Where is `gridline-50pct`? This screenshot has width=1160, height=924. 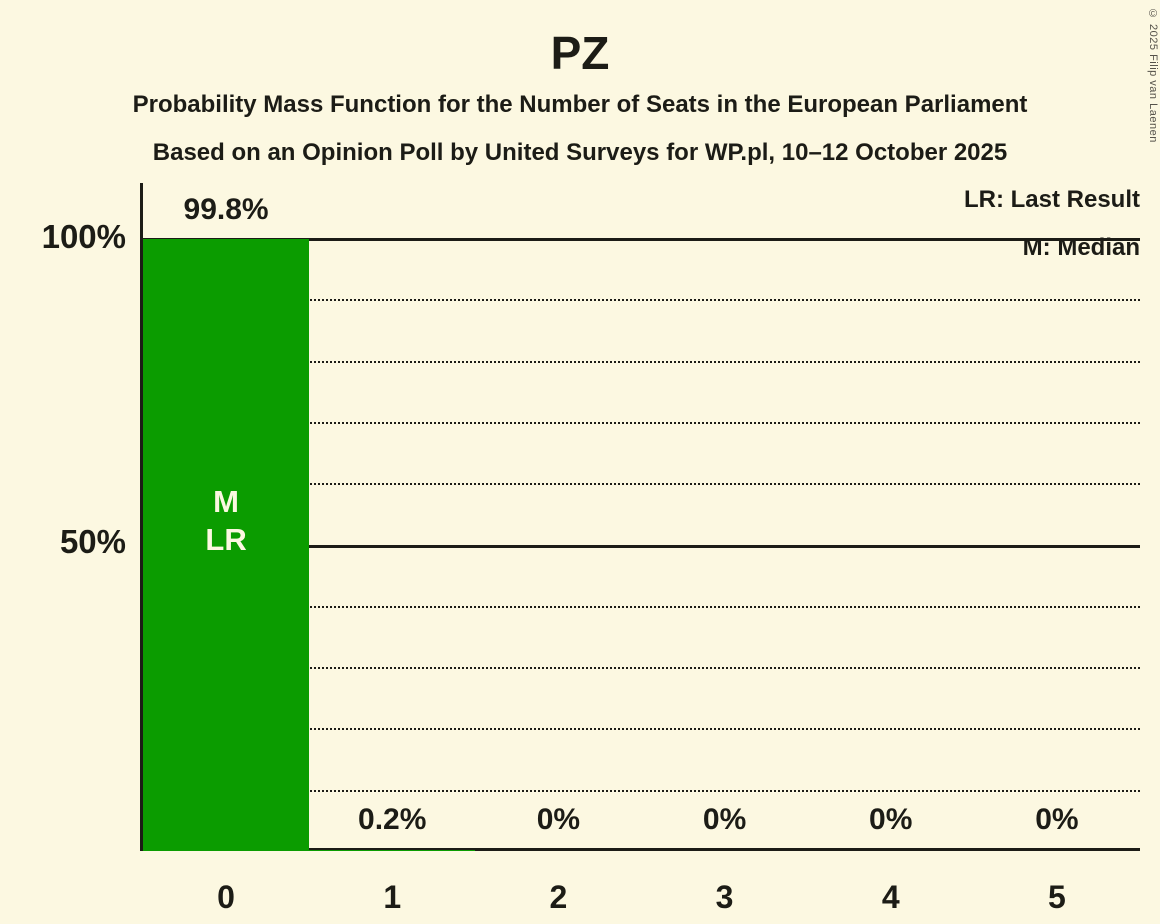
gridline-50pct is located at coordinates (641, 546).